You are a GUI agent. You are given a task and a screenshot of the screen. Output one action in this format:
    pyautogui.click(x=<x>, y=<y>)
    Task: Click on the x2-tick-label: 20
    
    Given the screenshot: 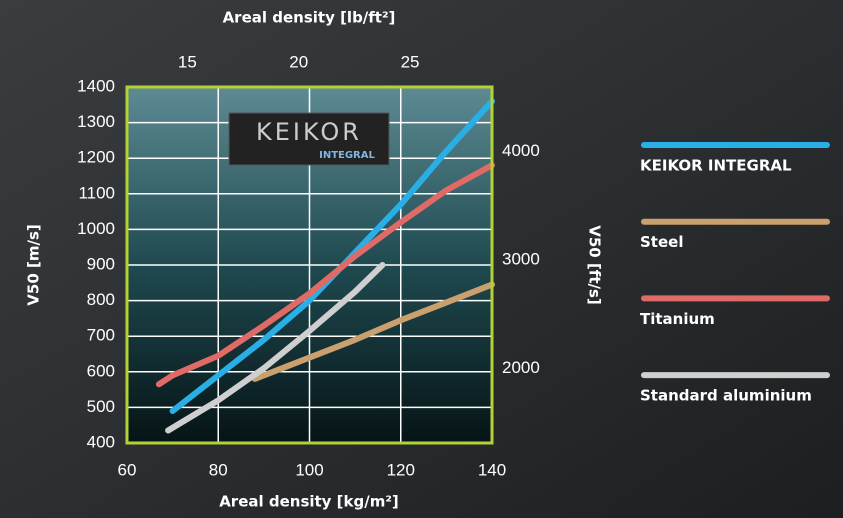 What is the action you would take?
    pyautogui.click(x=298, y=61)
    